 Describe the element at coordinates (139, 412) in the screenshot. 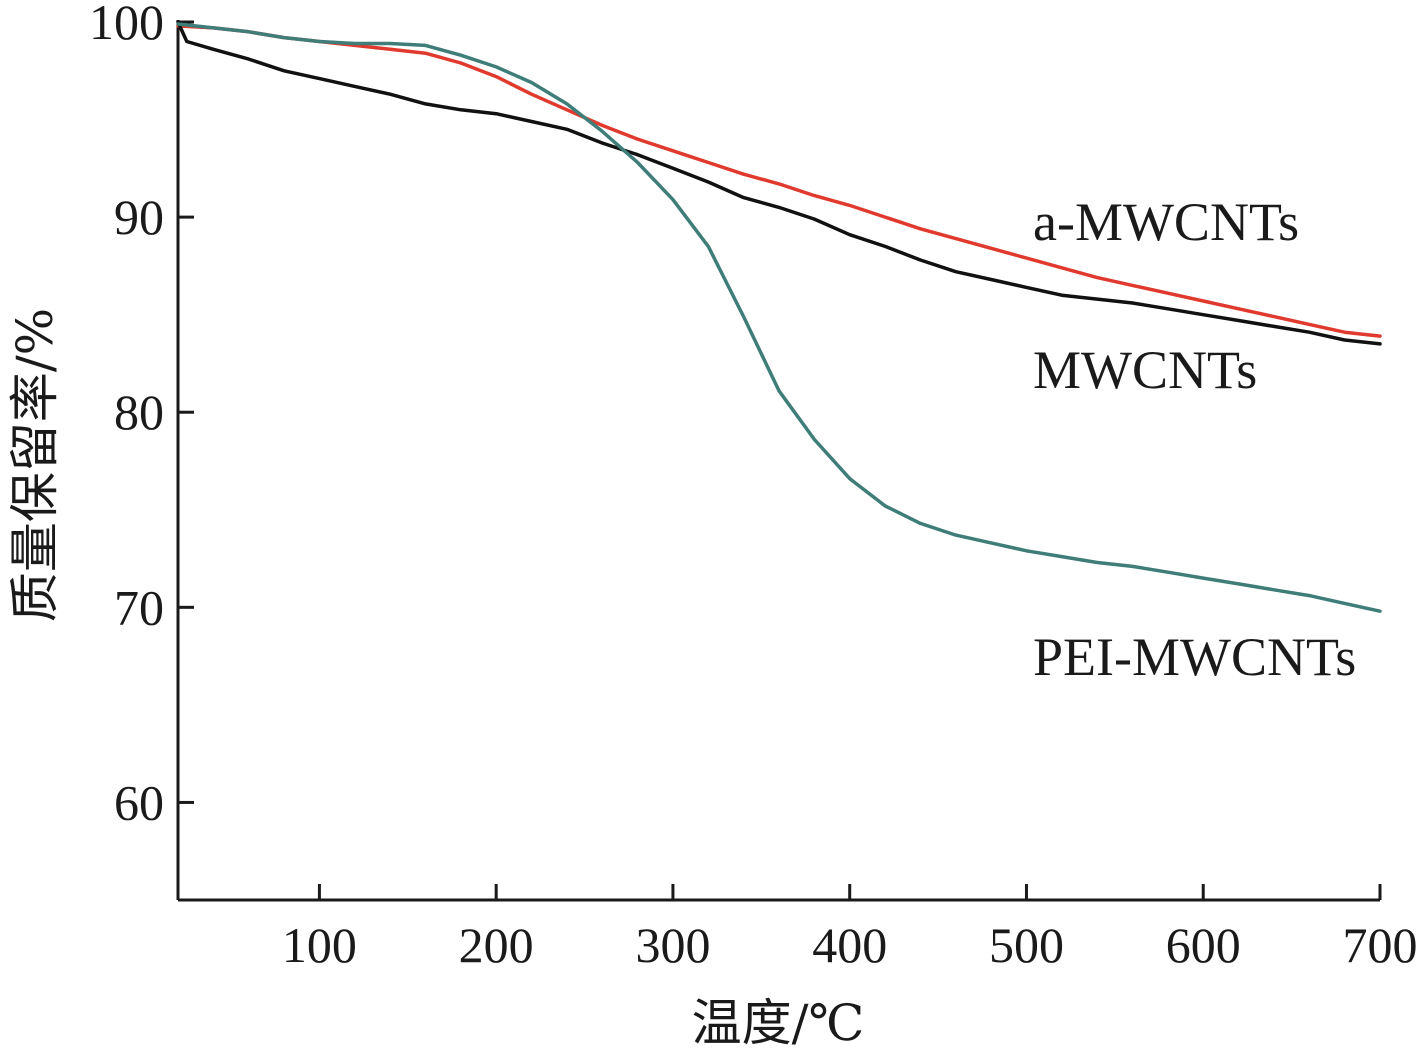

I see `y-tick-label: 80` at that location.